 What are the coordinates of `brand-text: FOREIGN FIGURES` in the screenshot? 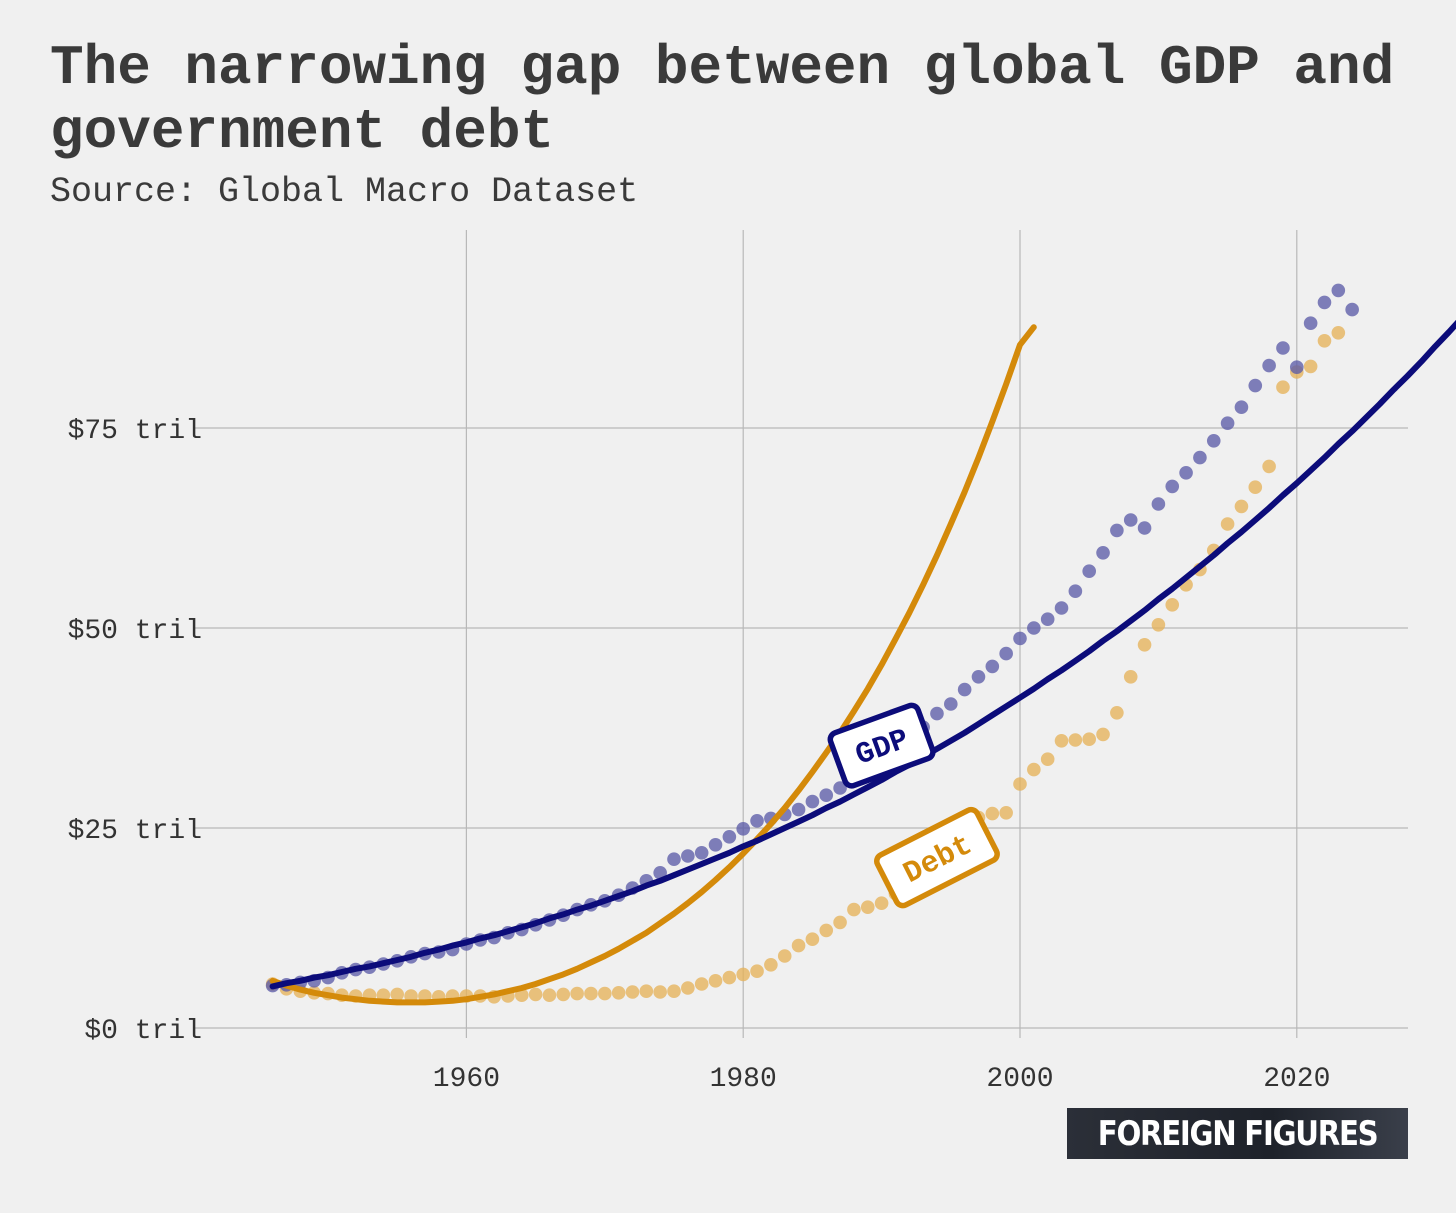 It's located at (1238, 1133).